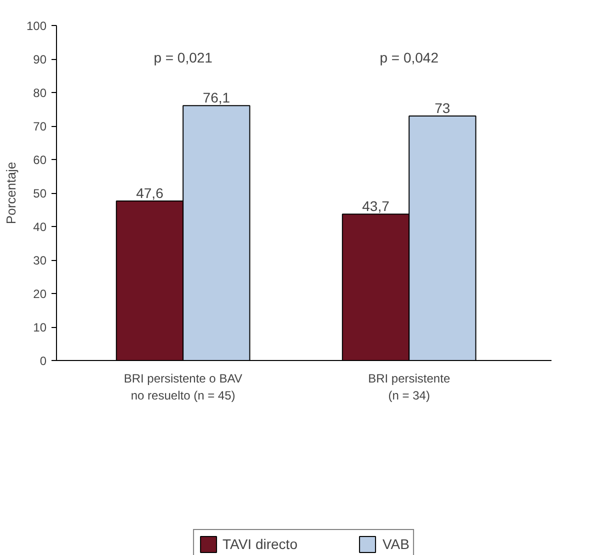  I want to click on y-tick-label: 30, so click(40, 261).